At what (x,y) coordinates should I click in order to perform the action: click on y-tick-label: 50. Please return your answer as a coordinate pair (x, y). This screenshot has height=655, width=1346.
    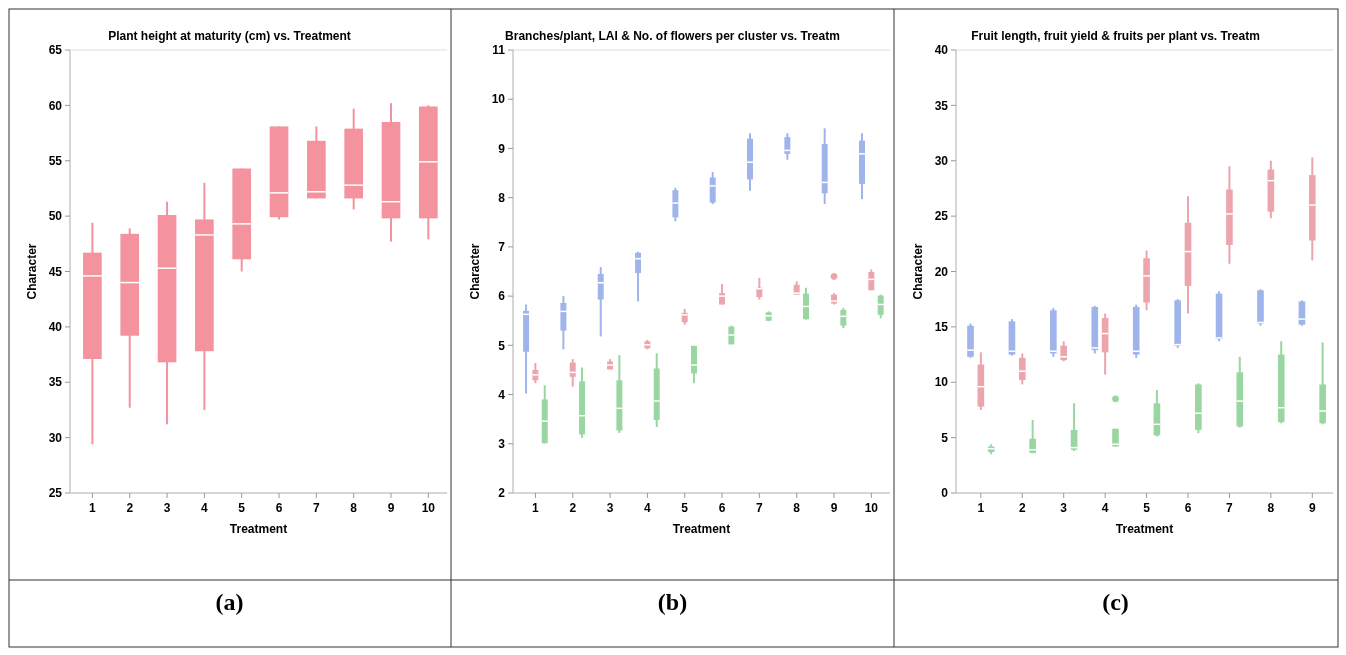
    Looking at the image, I should click on (55, 216).